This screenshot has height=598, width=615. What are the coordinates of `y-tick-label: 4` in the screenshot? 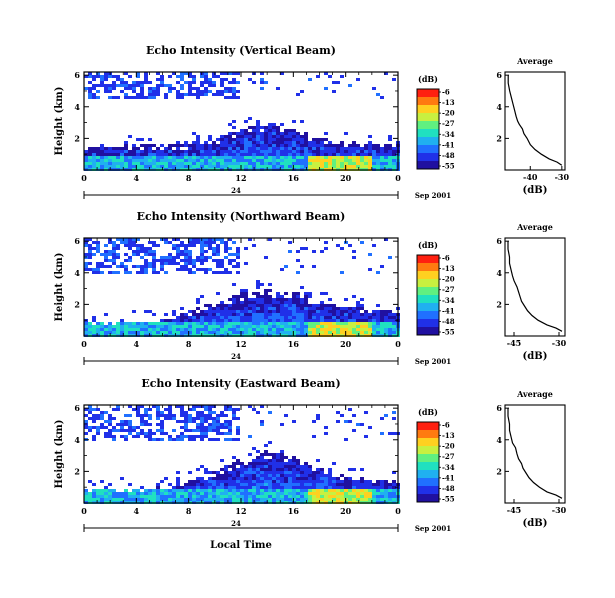 It's located at (77, 273).